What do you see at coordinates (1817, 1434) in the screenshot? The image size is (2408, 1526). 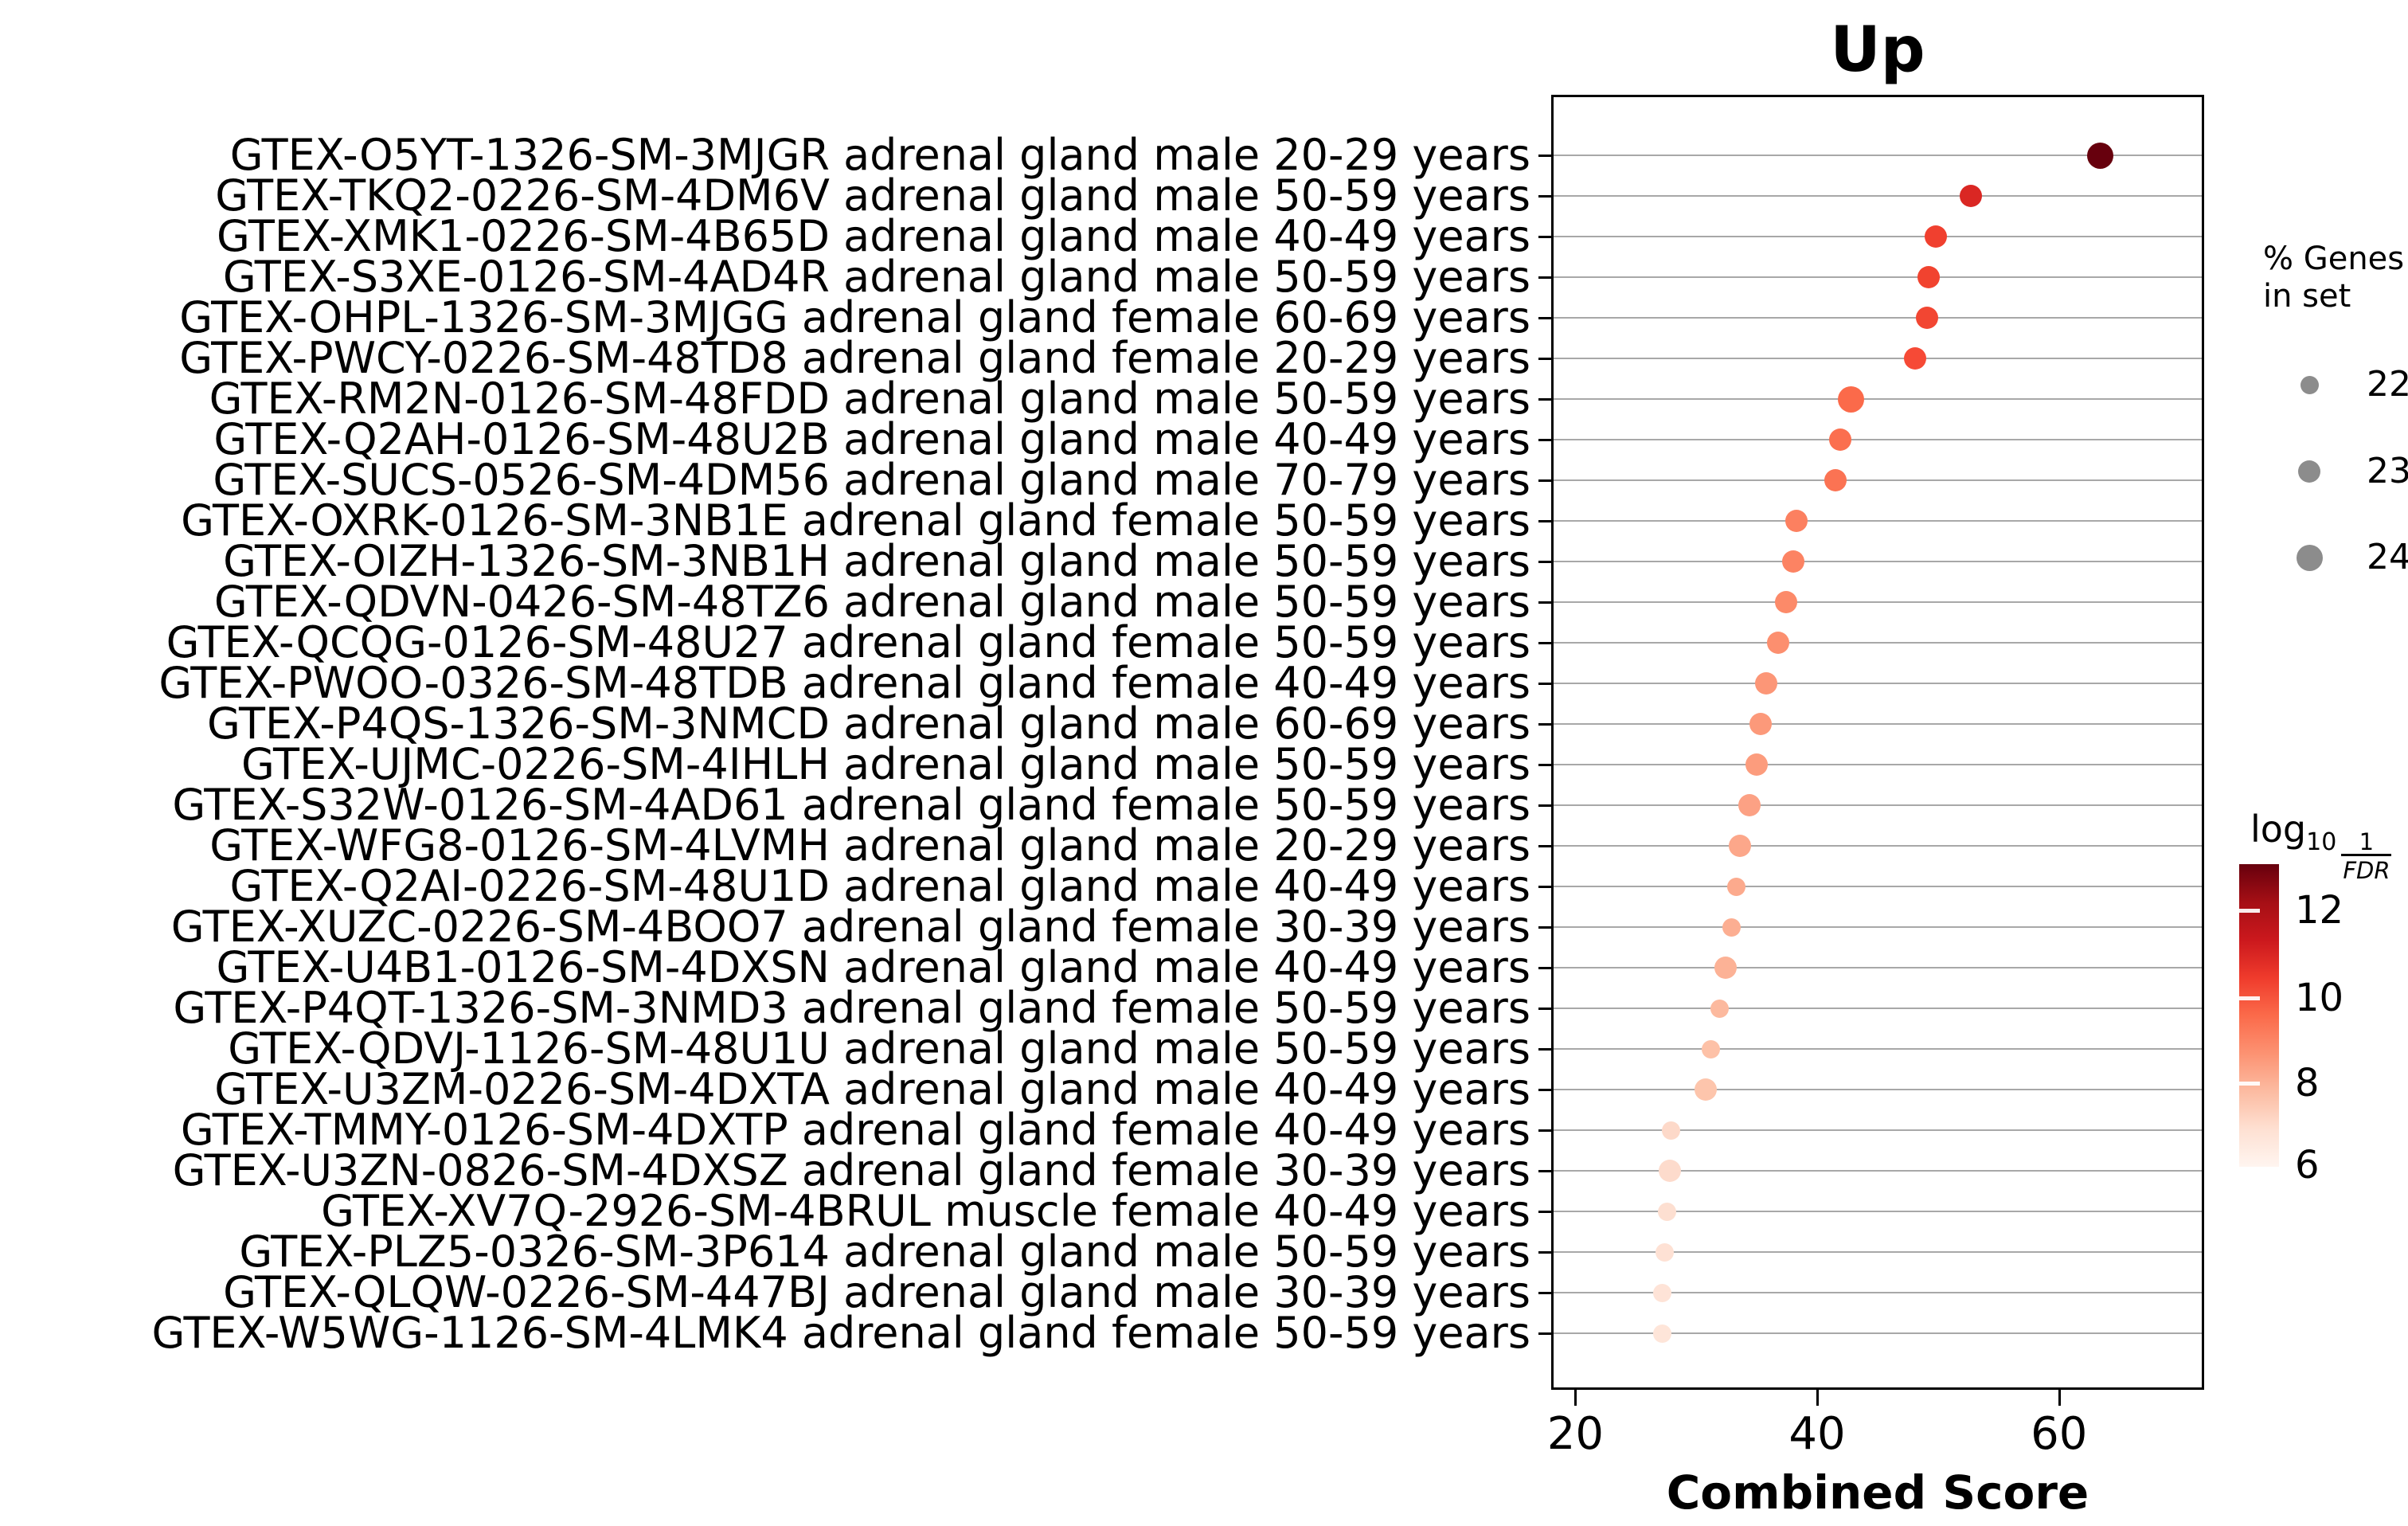 I see `x-tick-label: 40` at bounding box center [1817, 1434].